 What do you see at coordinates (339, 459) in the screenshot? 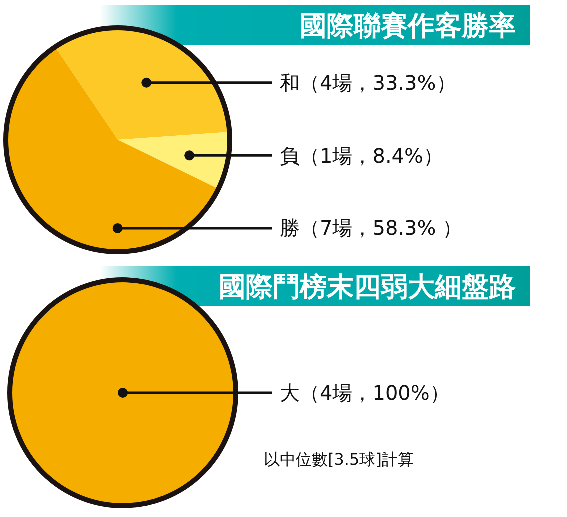
I see `text: 以中位數[3.5球]計算` at bounding box center [339, 459].